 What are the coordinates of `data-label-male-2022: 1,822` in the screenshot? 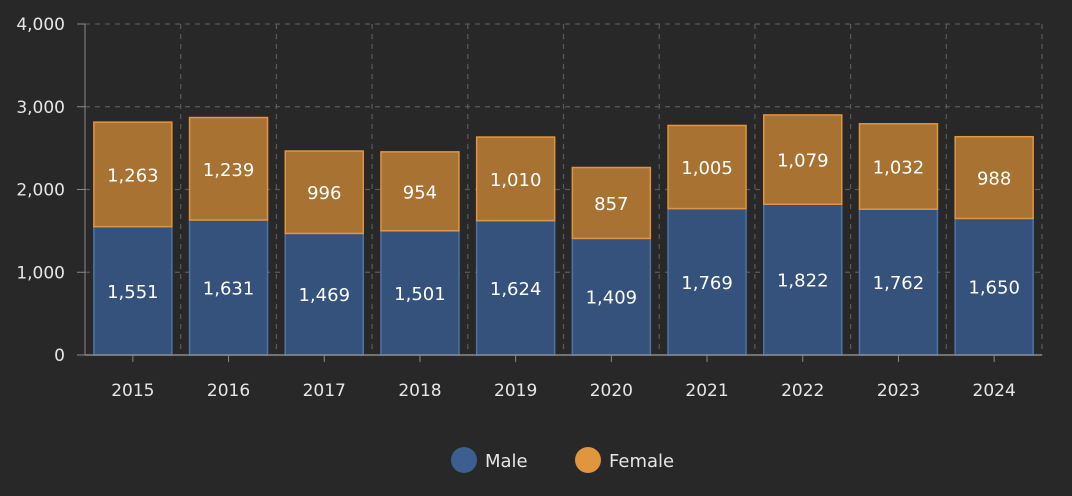 It's located at (803, 281).